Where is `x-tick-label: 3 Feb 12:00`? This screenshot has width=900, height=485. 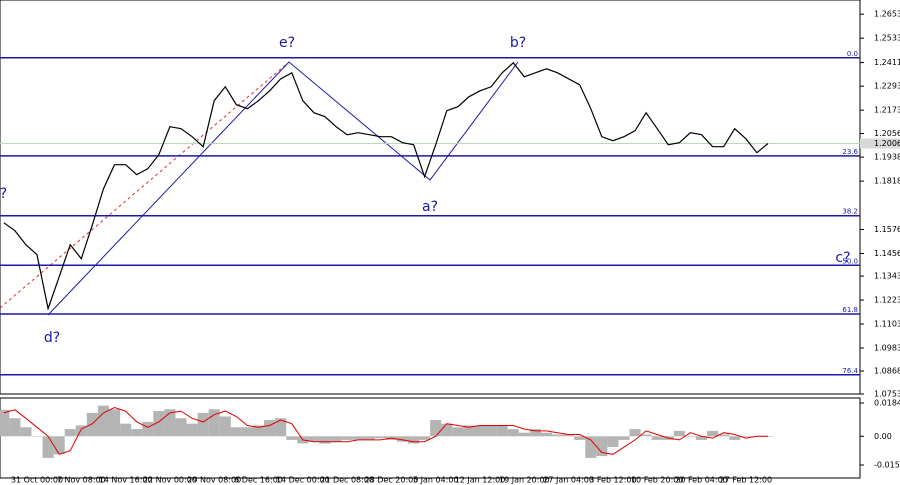 x-tick-label: 3 Feb 12:00 is located at coordinates (612, 480).